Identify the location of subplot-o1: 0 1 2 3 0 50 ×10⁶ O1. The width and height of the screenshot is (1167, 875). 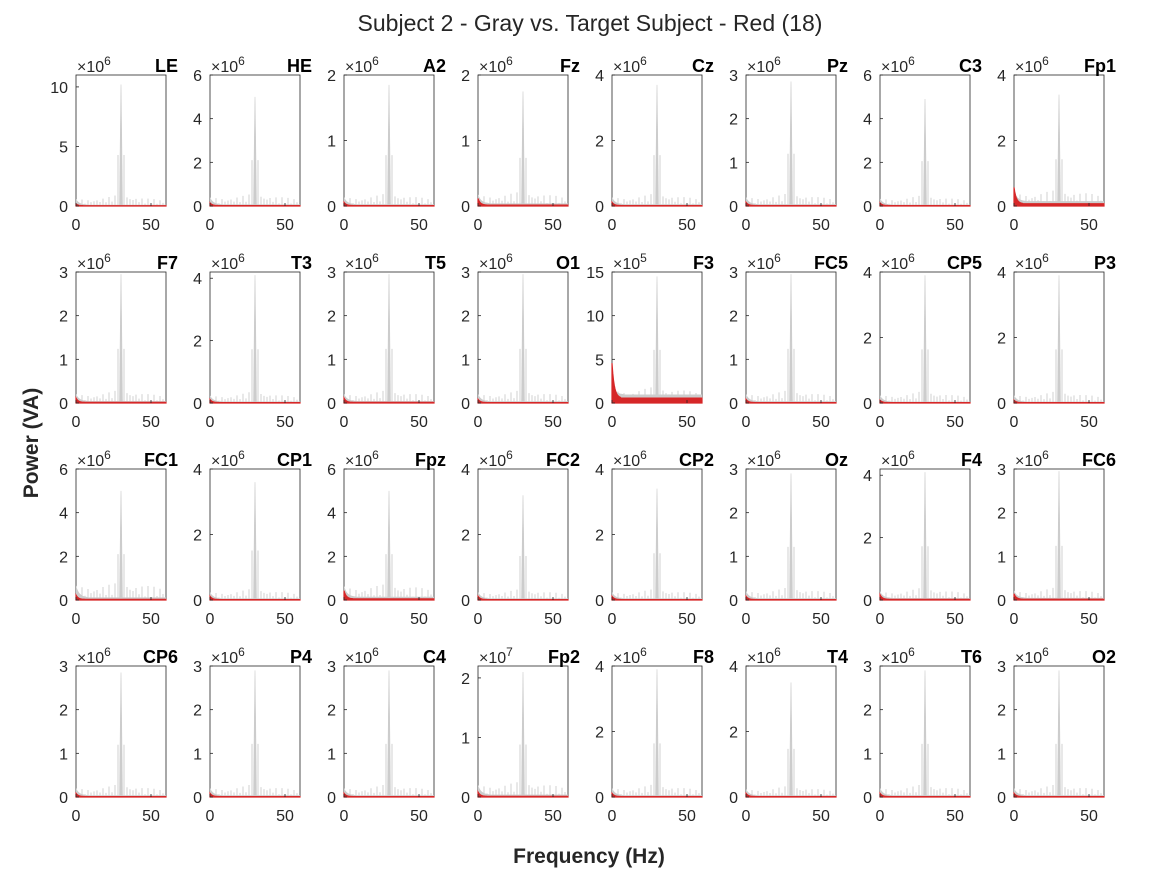
(520, 341).